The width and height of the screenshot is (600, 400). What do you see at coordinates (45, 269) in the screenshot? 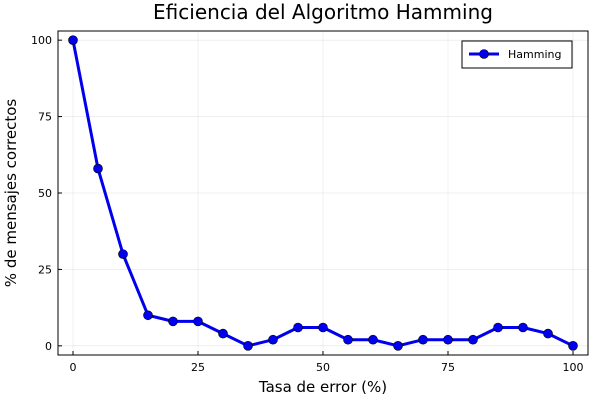
I see `y-tick-label: 25` at bounding box center [45, 269].